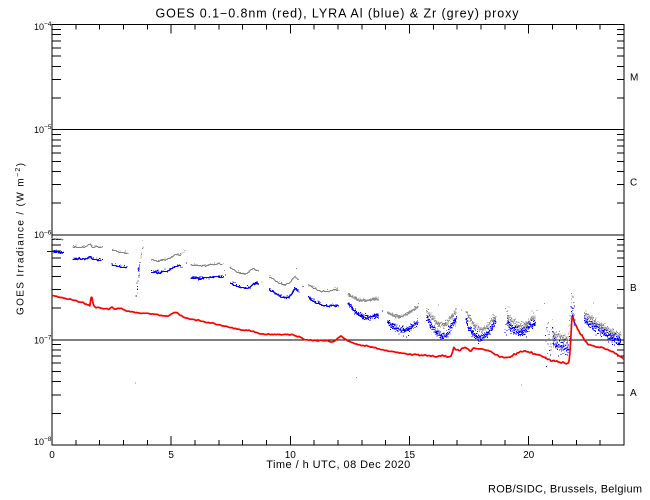 Image resolution: width=650 pixels, height=500 pixels. I want to click on svg-text: 10⁻⁵, so click(43, 129).